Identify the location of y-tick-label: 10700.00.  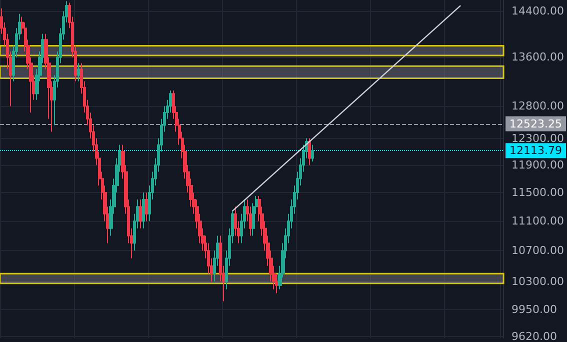
(538, 251).